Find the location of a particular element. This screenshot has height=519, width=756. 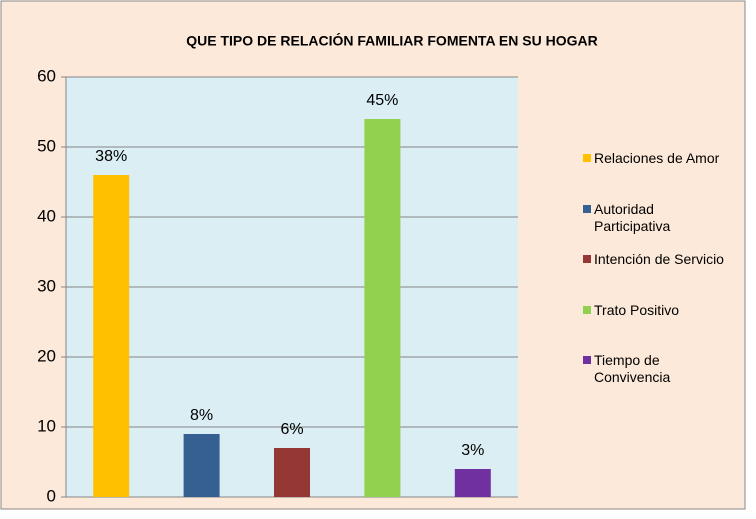

legend-label: Intención de Servicio is located at coordinates (659, 259).